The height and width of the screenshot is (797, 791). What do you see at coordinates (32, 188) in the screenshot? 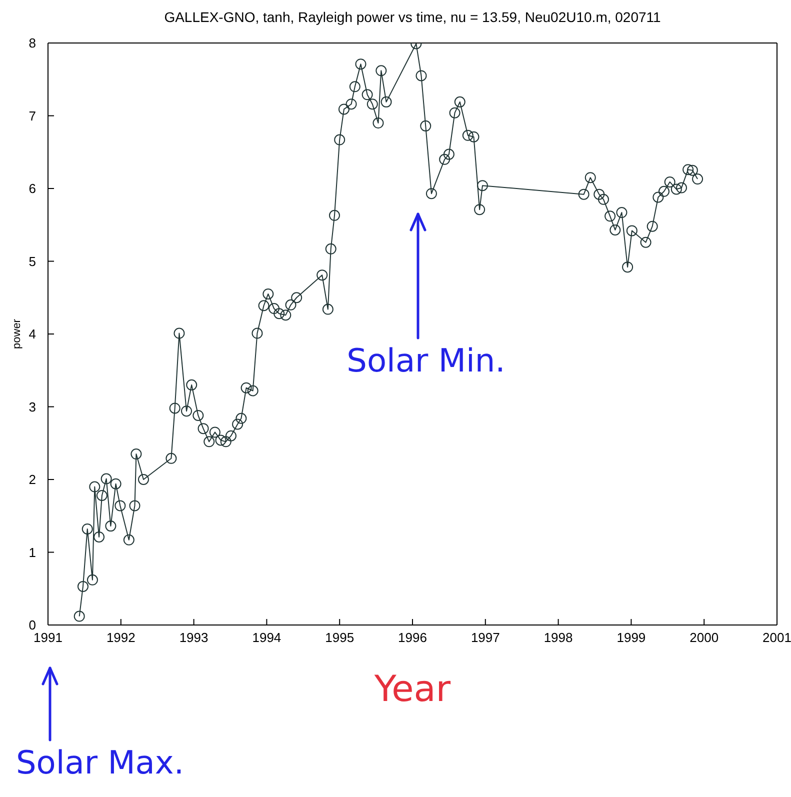
I see `y-tick-label: 6` at bounding box center [32, 188].